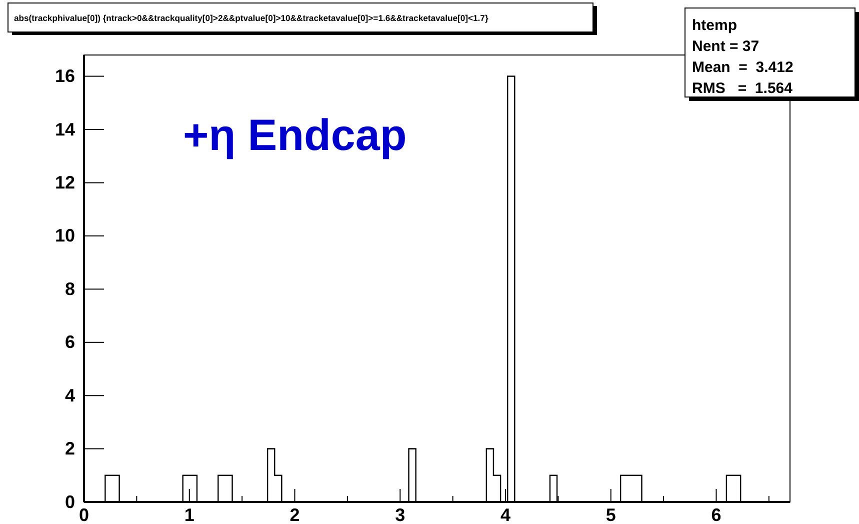  What do you see at coordinates (743, 67) in the screenshot?
I see `annotation: Mean = 3.412` at bounding box center [743, 67].